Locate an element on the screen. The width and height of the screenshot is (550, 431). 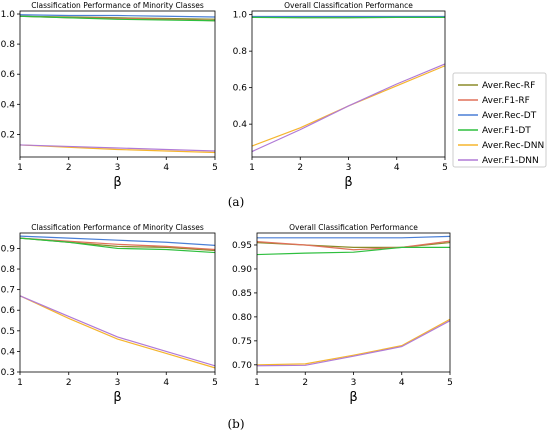
legend-item: Aver.Rec-DT is located at coordinates (497, 116).